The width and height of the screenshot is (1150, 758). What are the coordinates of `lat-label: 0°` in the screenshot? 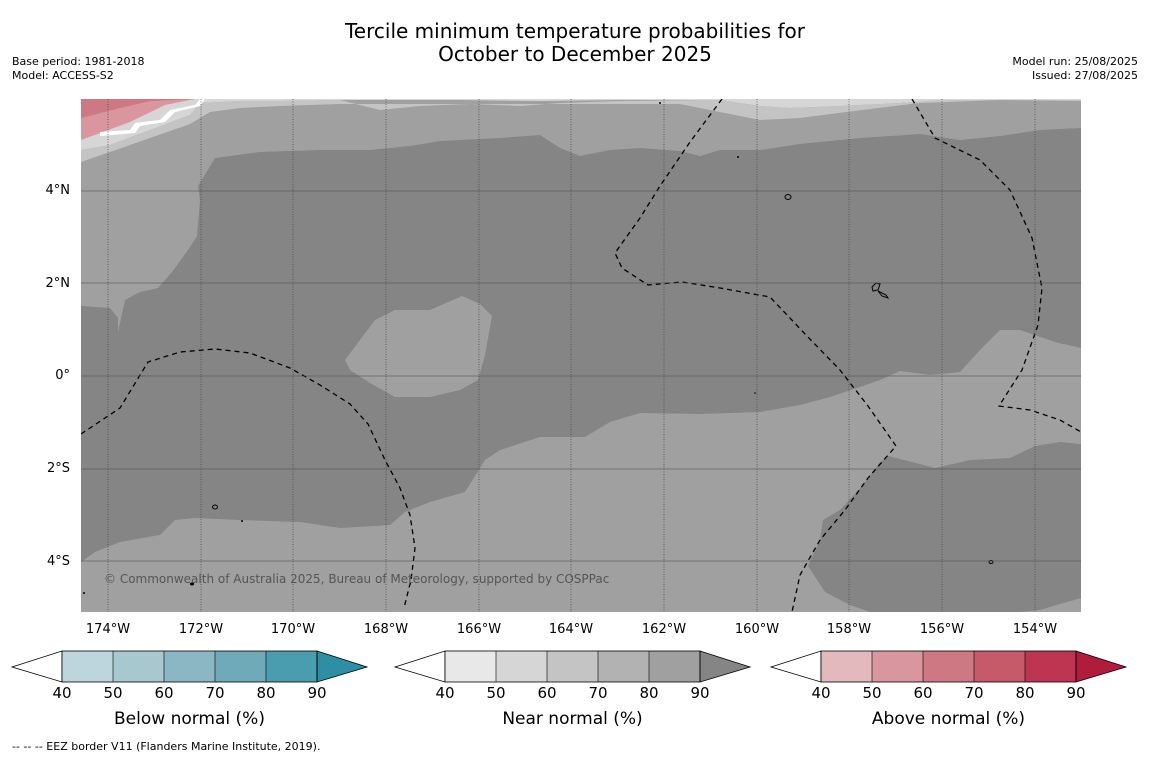 It's located at (62, 375).